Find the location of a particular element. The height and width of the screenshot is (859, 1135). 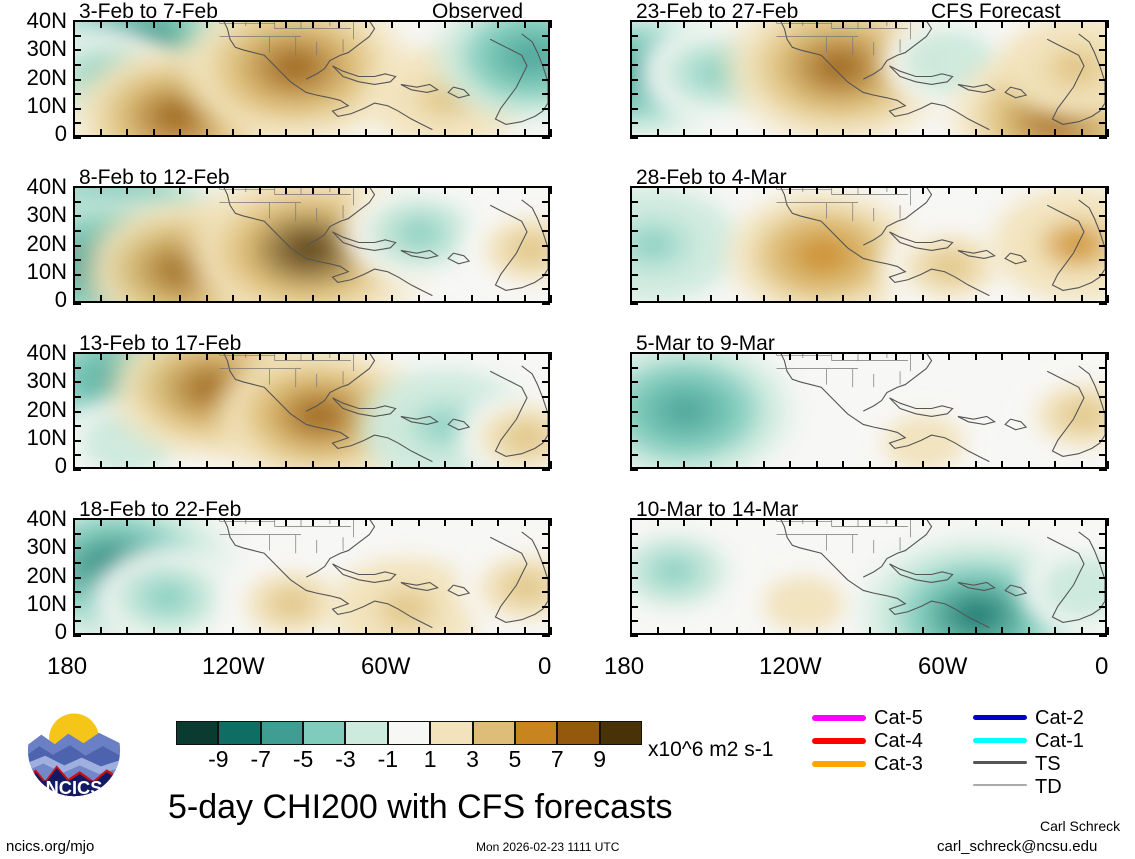

y-tick-label: 30N is located at coordinates (46, 215).